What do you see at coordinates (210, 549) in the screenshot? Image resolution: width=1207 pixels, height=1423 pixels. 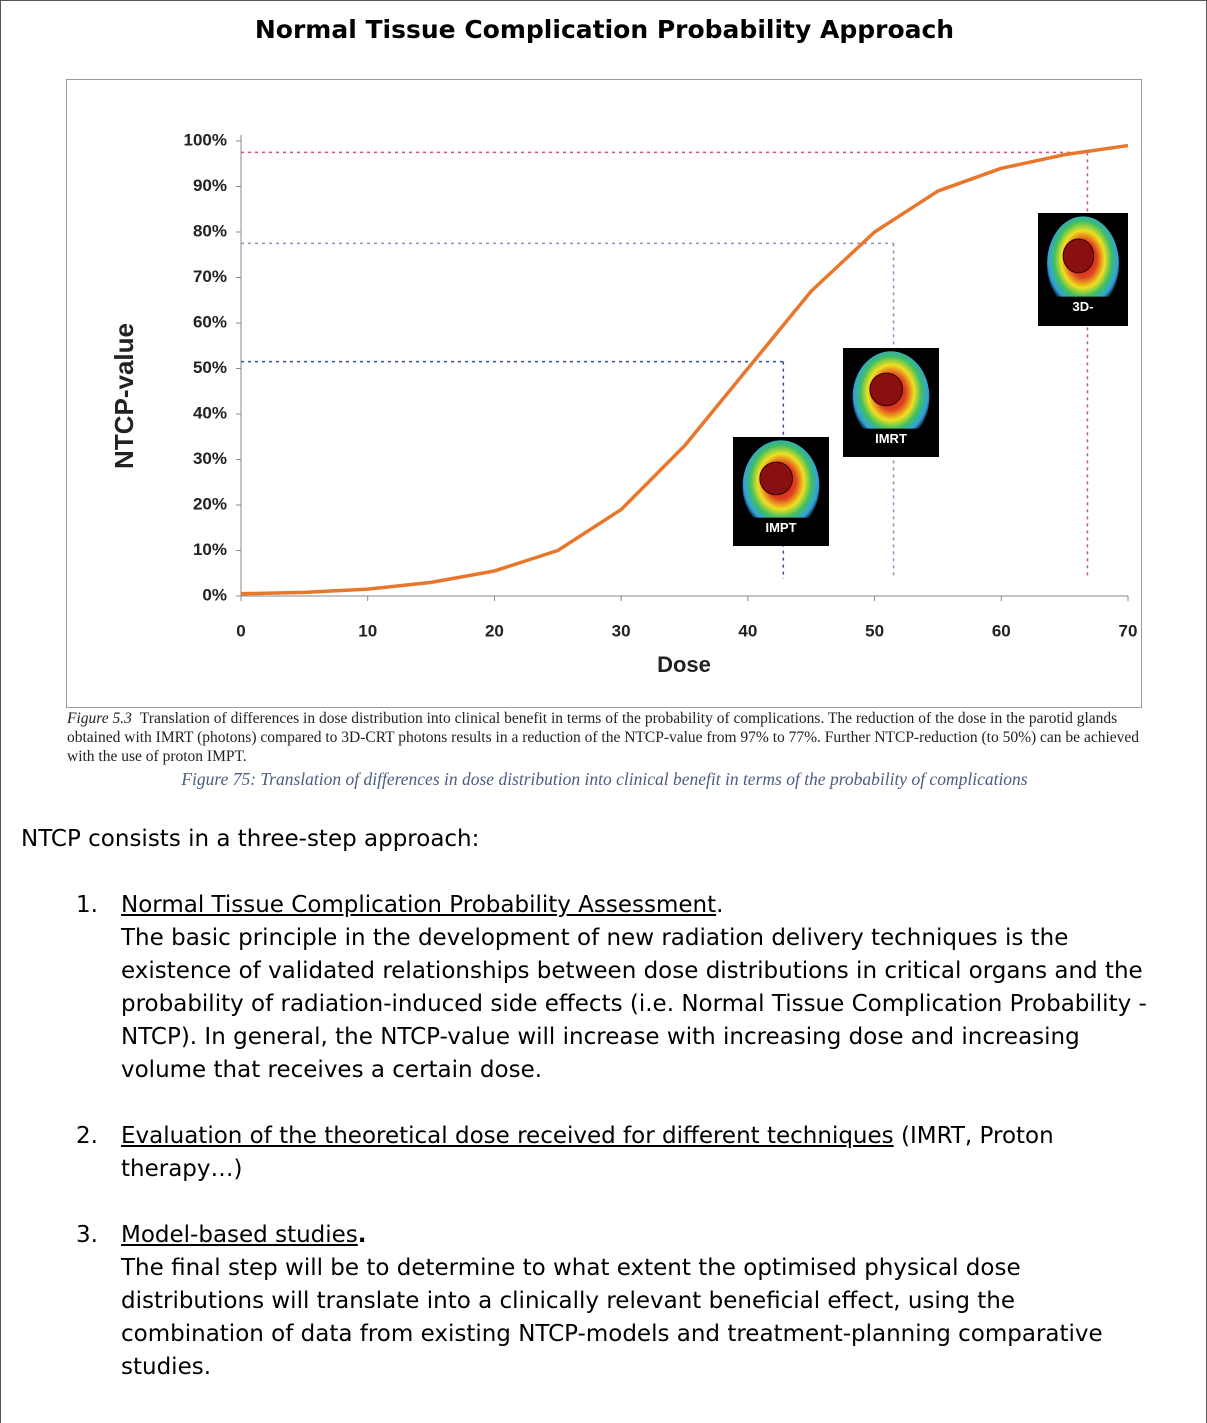 I see `y-tick-label: 10%` at bounding box center [210, 549].